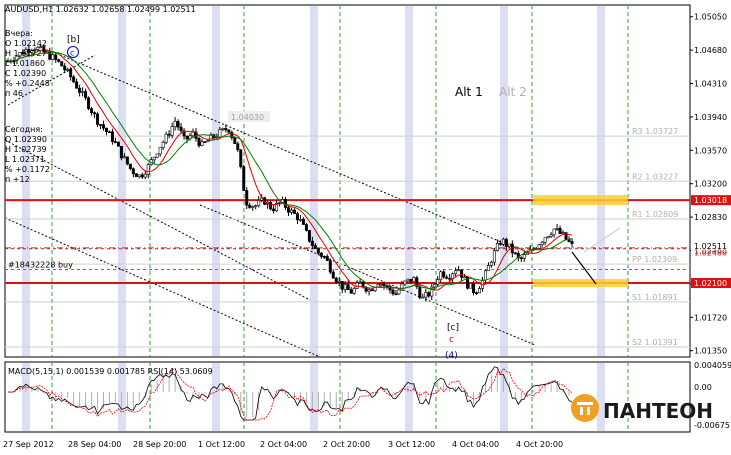 This screenshot has height=455, width=731. What do you see at coordinates (710, 351) in the screenshot?
I see `y-tick-label-10: 1.01350` at bounding box center [710, 351].